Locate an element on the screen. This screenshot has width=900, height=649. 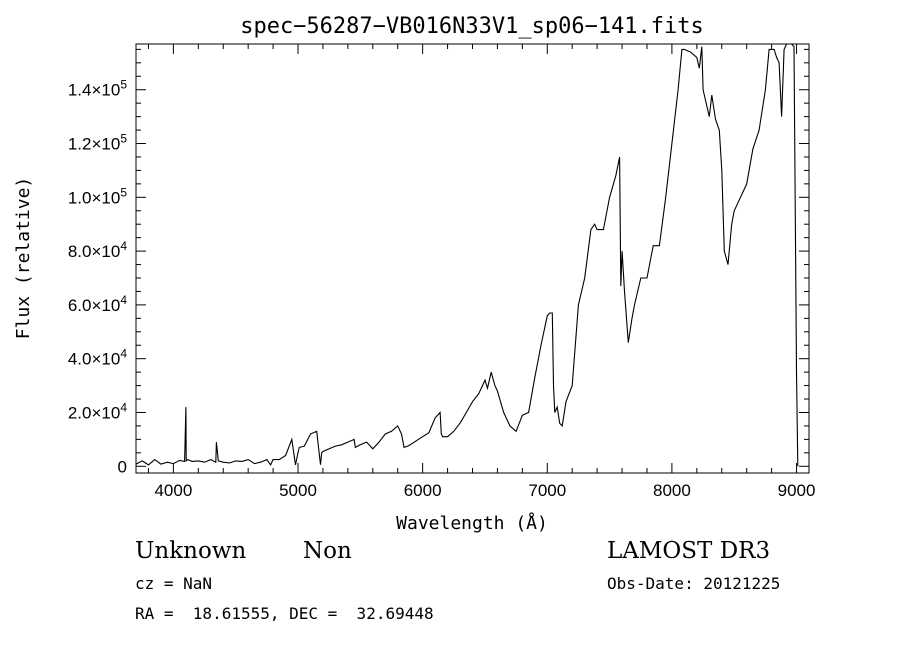
survey-name: LAMOST DR3 is located at coordinates (689, 551).